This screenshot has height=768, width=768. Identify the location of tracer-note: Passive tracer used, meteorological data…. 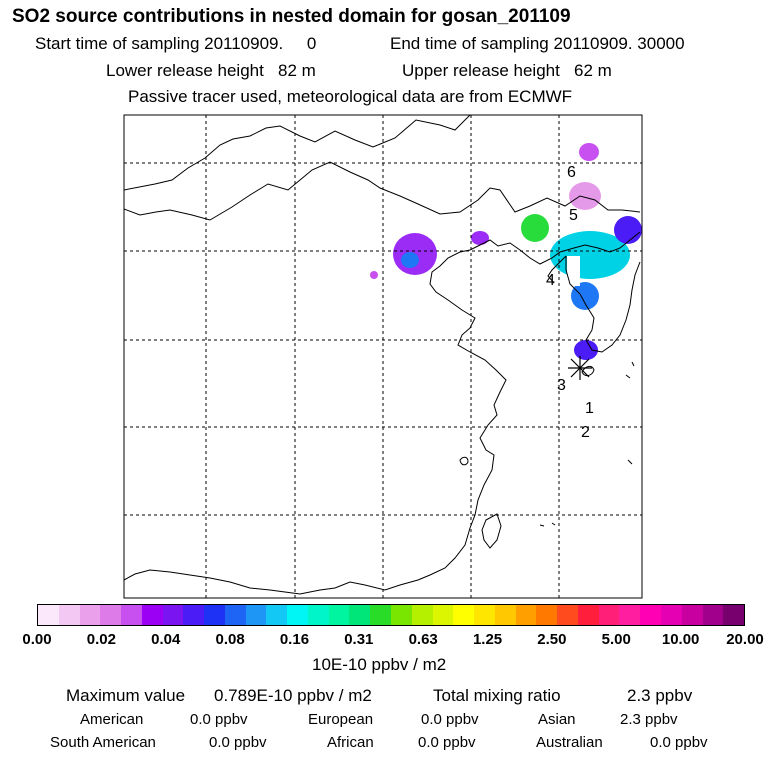
(350, 96).